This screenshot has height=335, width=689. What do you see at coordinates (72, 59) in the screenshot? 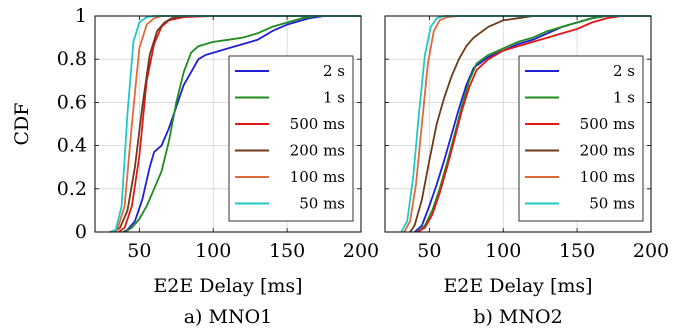
I see `y-tick-label: 0.8` at bounding box center [72, 59].